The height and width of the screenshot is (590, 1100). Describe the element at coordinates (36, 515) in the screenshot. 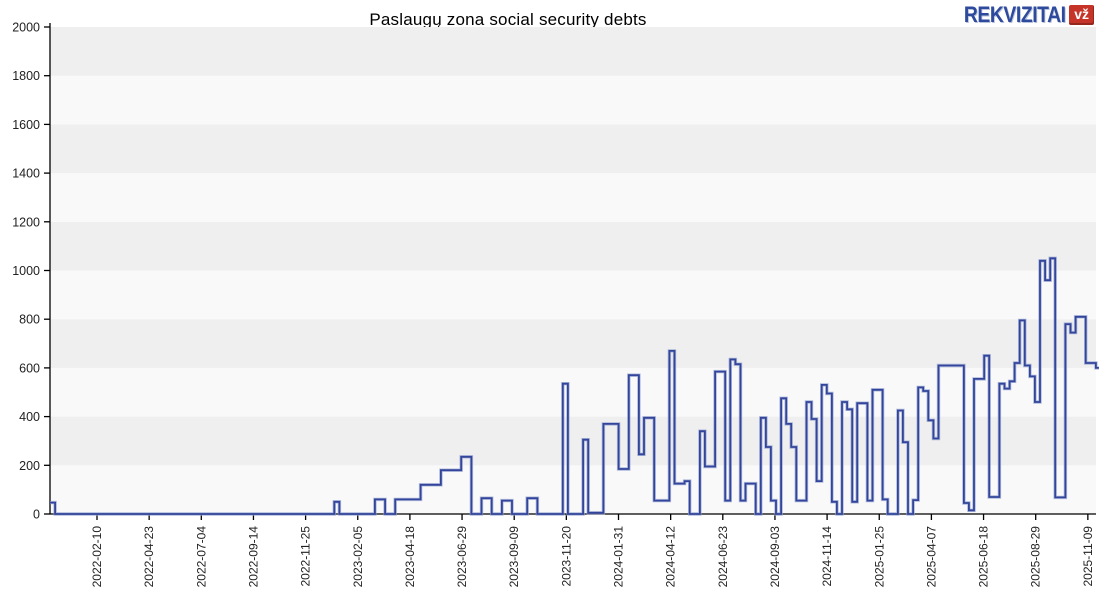

I see `y-tick-label: 0` at that location.